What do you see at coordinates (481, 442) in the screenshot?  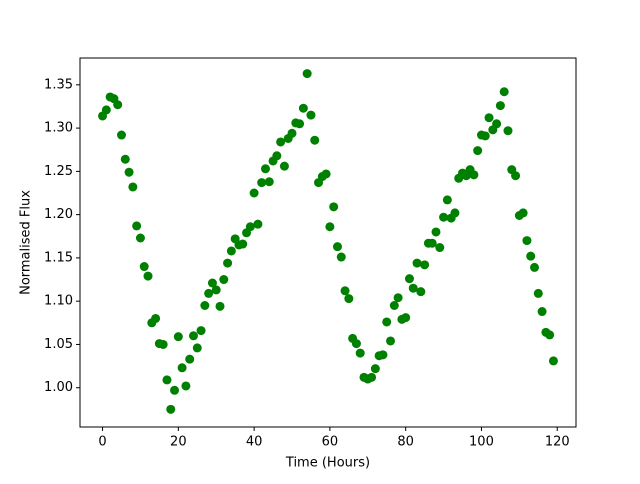 I see `x-tick-label: 100` at bounding box center [481, 442].